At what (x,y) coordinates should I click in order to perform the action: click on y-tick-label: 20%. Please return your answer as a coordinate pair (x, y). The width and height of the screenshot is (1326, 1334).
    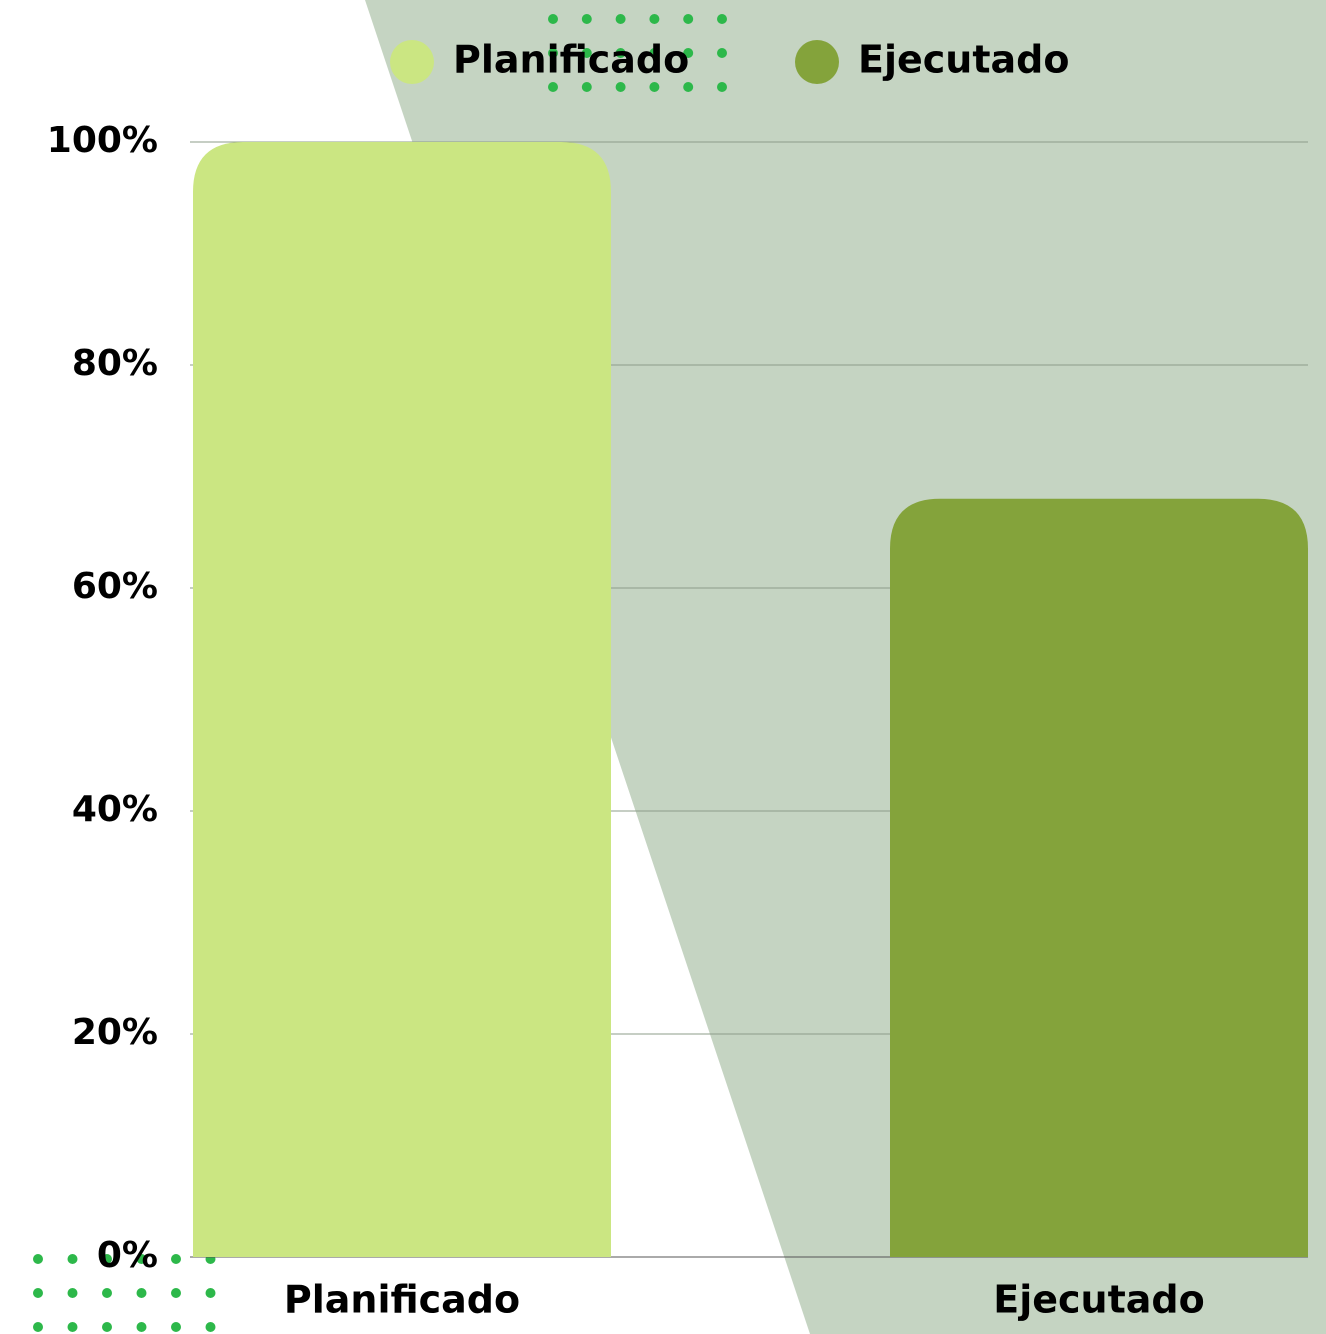
    Looking at the image, I should click on (115, 1032).